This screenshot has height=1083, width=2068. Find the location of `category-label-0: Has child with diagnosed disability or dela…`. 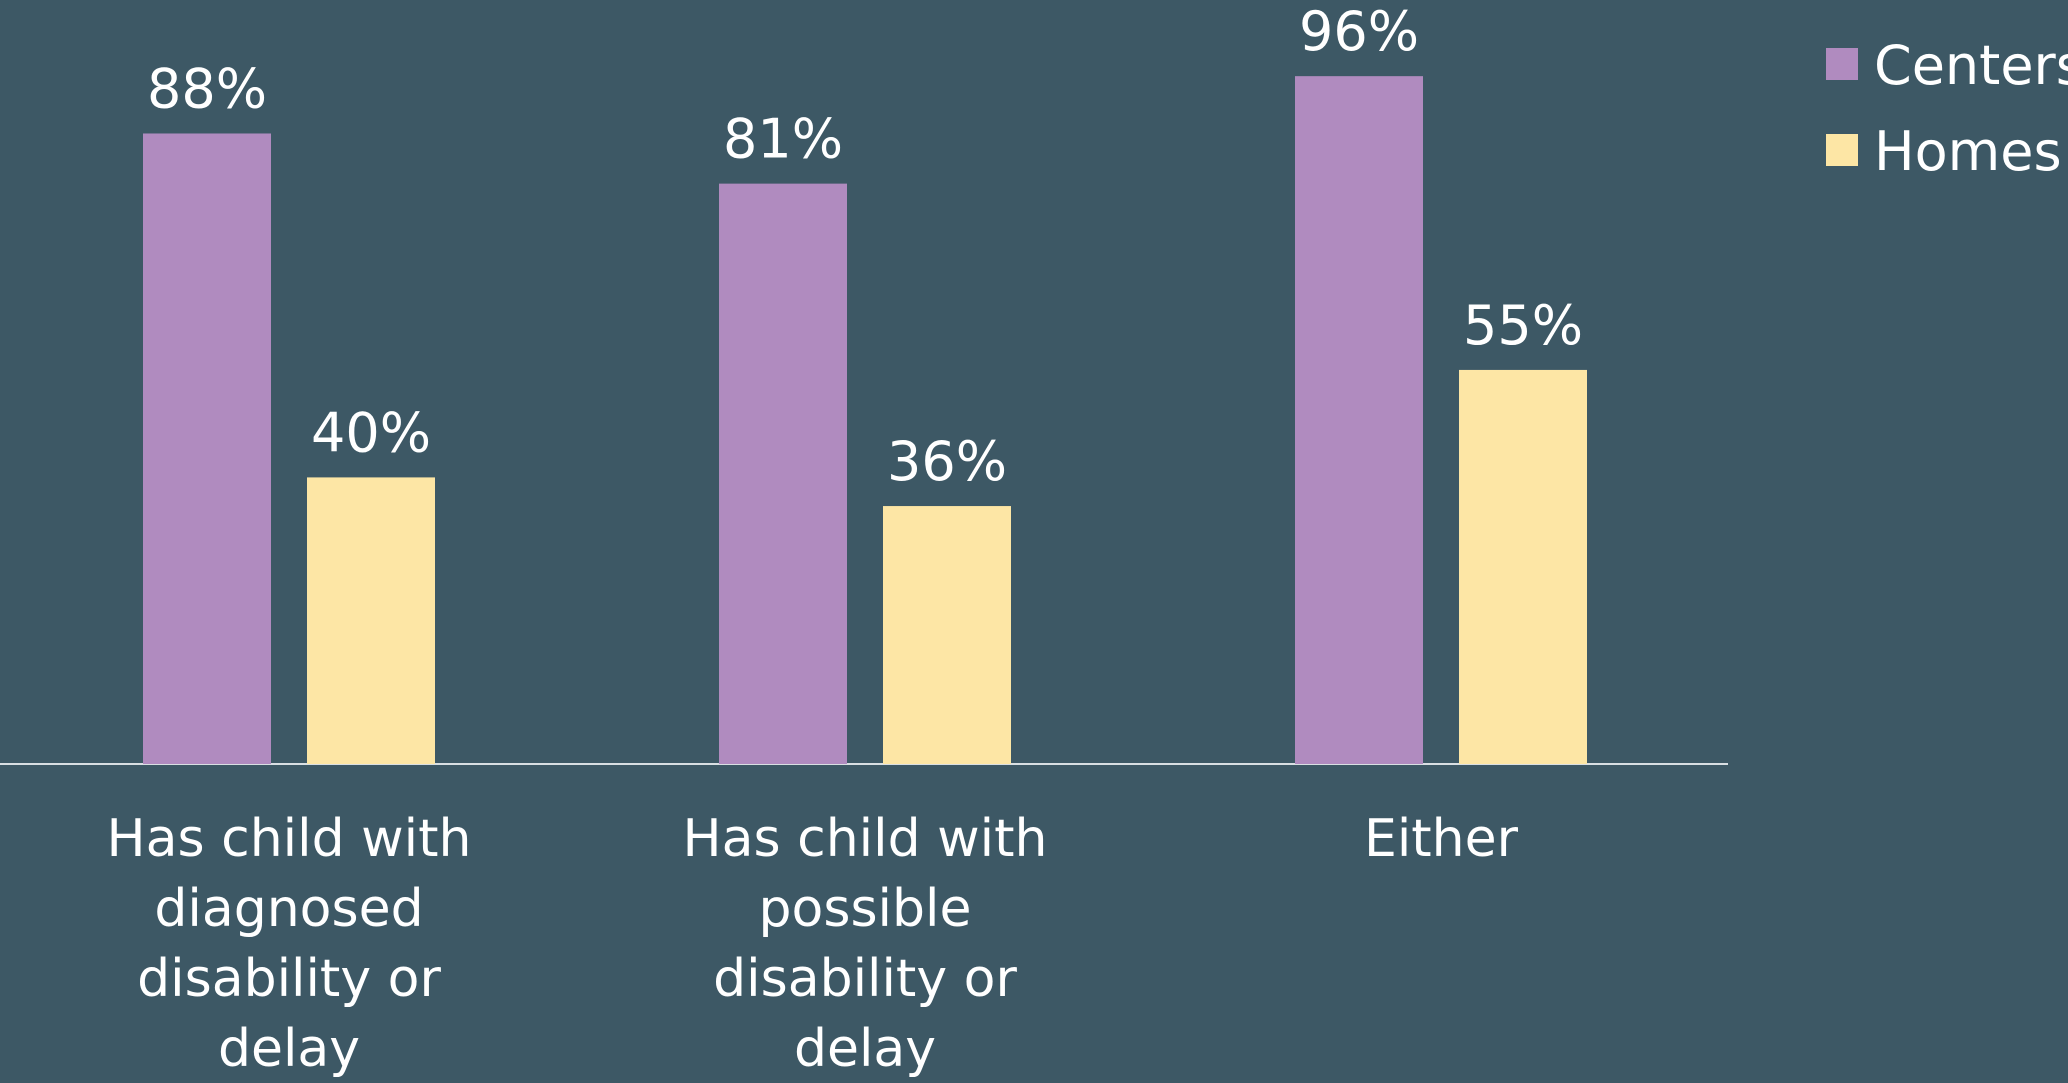

category-label-0: Has child with diagnosed disability or dela… is located at coordinates (289, 943).